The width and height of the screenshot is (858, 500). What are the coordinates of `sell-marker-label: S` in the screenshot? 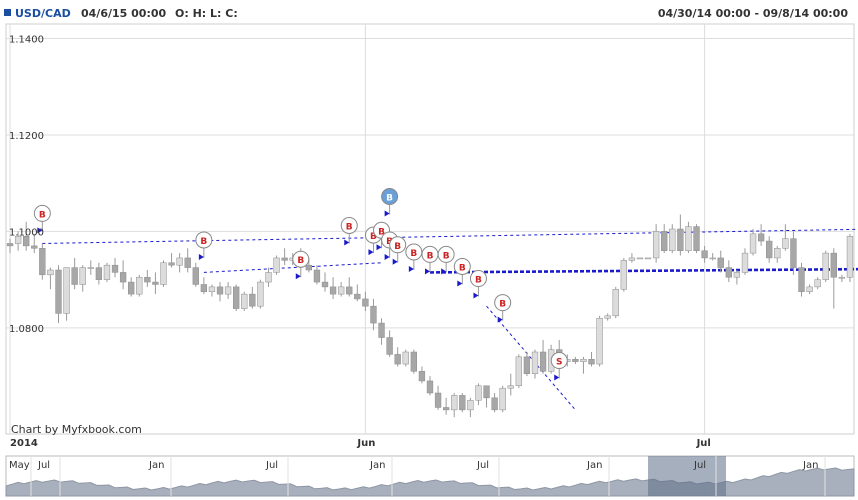 It's located at (559, 363).